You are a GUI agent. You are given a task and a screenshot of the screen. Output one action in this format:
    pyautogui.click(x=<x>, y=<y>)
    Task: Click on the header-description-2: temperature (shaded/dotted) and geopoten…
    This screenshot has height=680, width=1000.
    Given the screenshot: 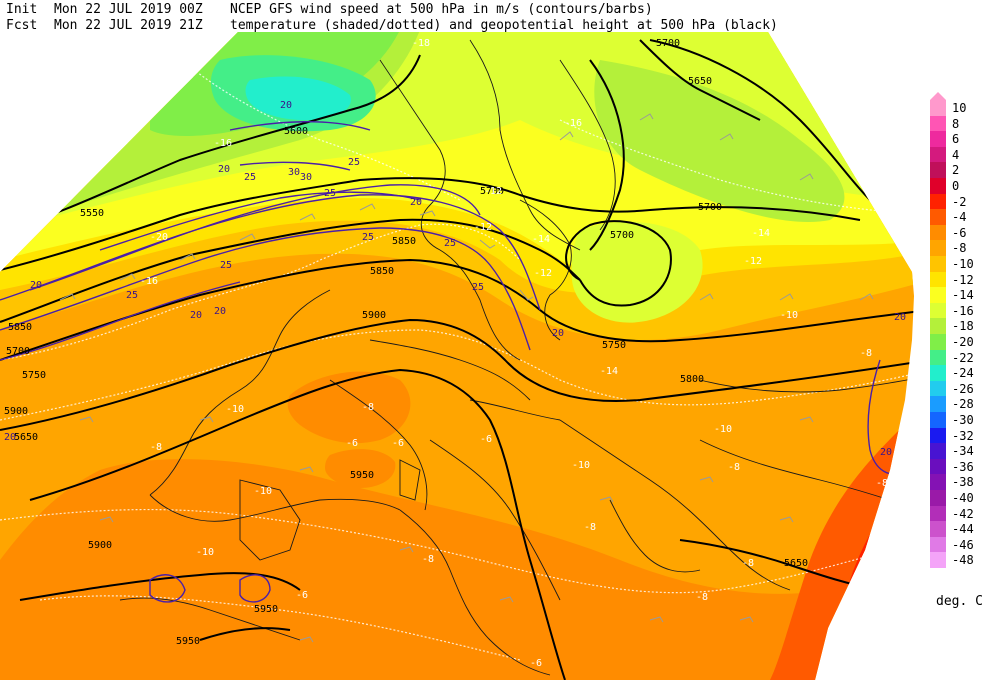 What is the action you would take?
    pyautogui.click(x=504, y=25)
    